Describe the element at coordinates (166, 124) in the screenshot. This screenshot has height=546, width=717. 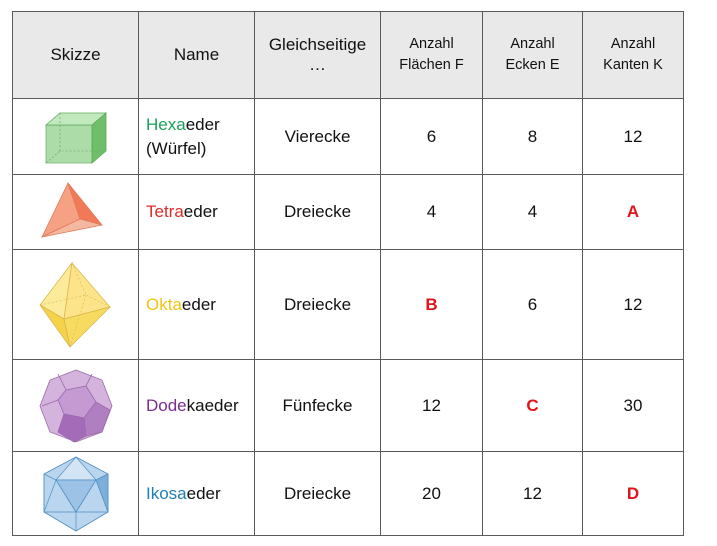
I see `name-prefix: Hexa` at that location.